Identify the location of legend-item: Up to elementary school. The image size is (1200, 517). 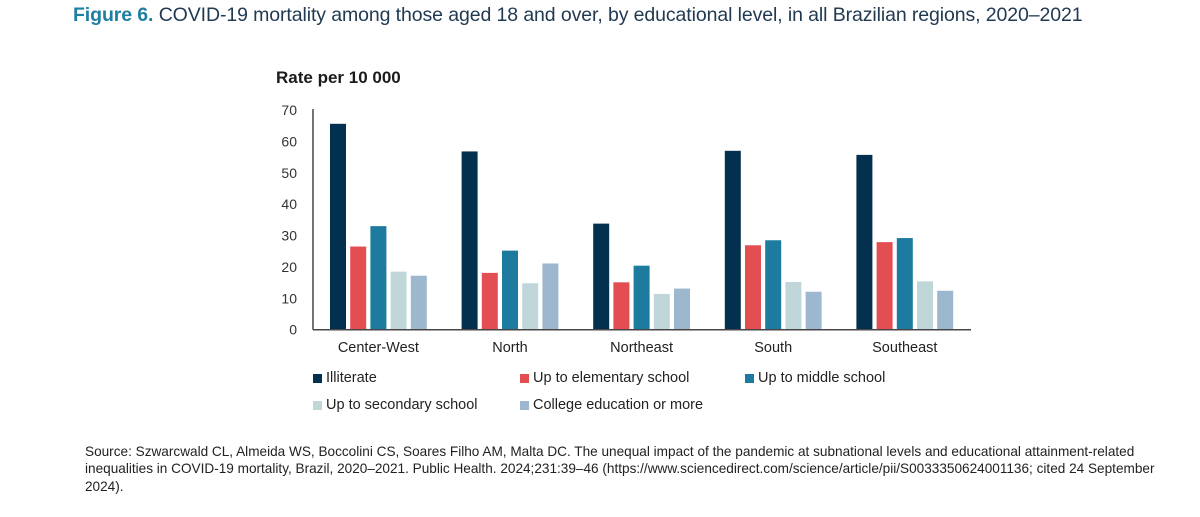
(604, 378).